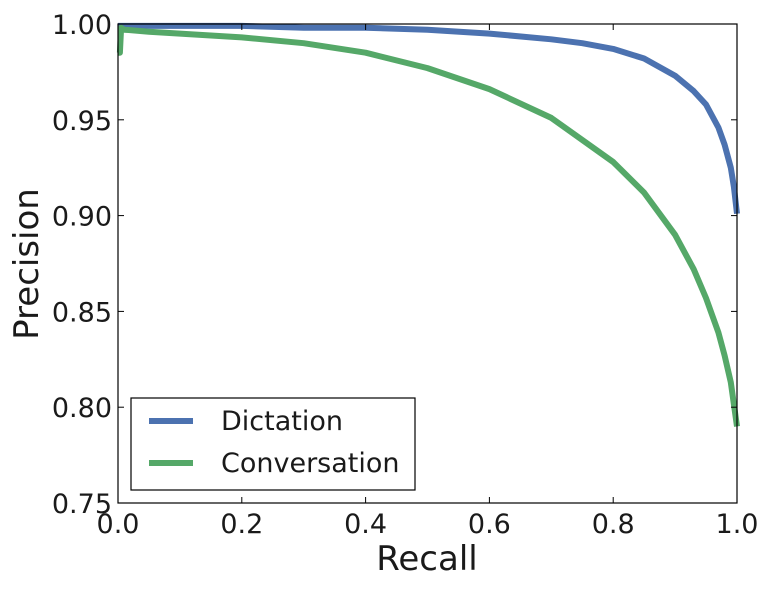  What do you see at coordinates (82, 217) in the screenshot?
I see `y-tick-label: 0.90` at bounding box center [82, 217].